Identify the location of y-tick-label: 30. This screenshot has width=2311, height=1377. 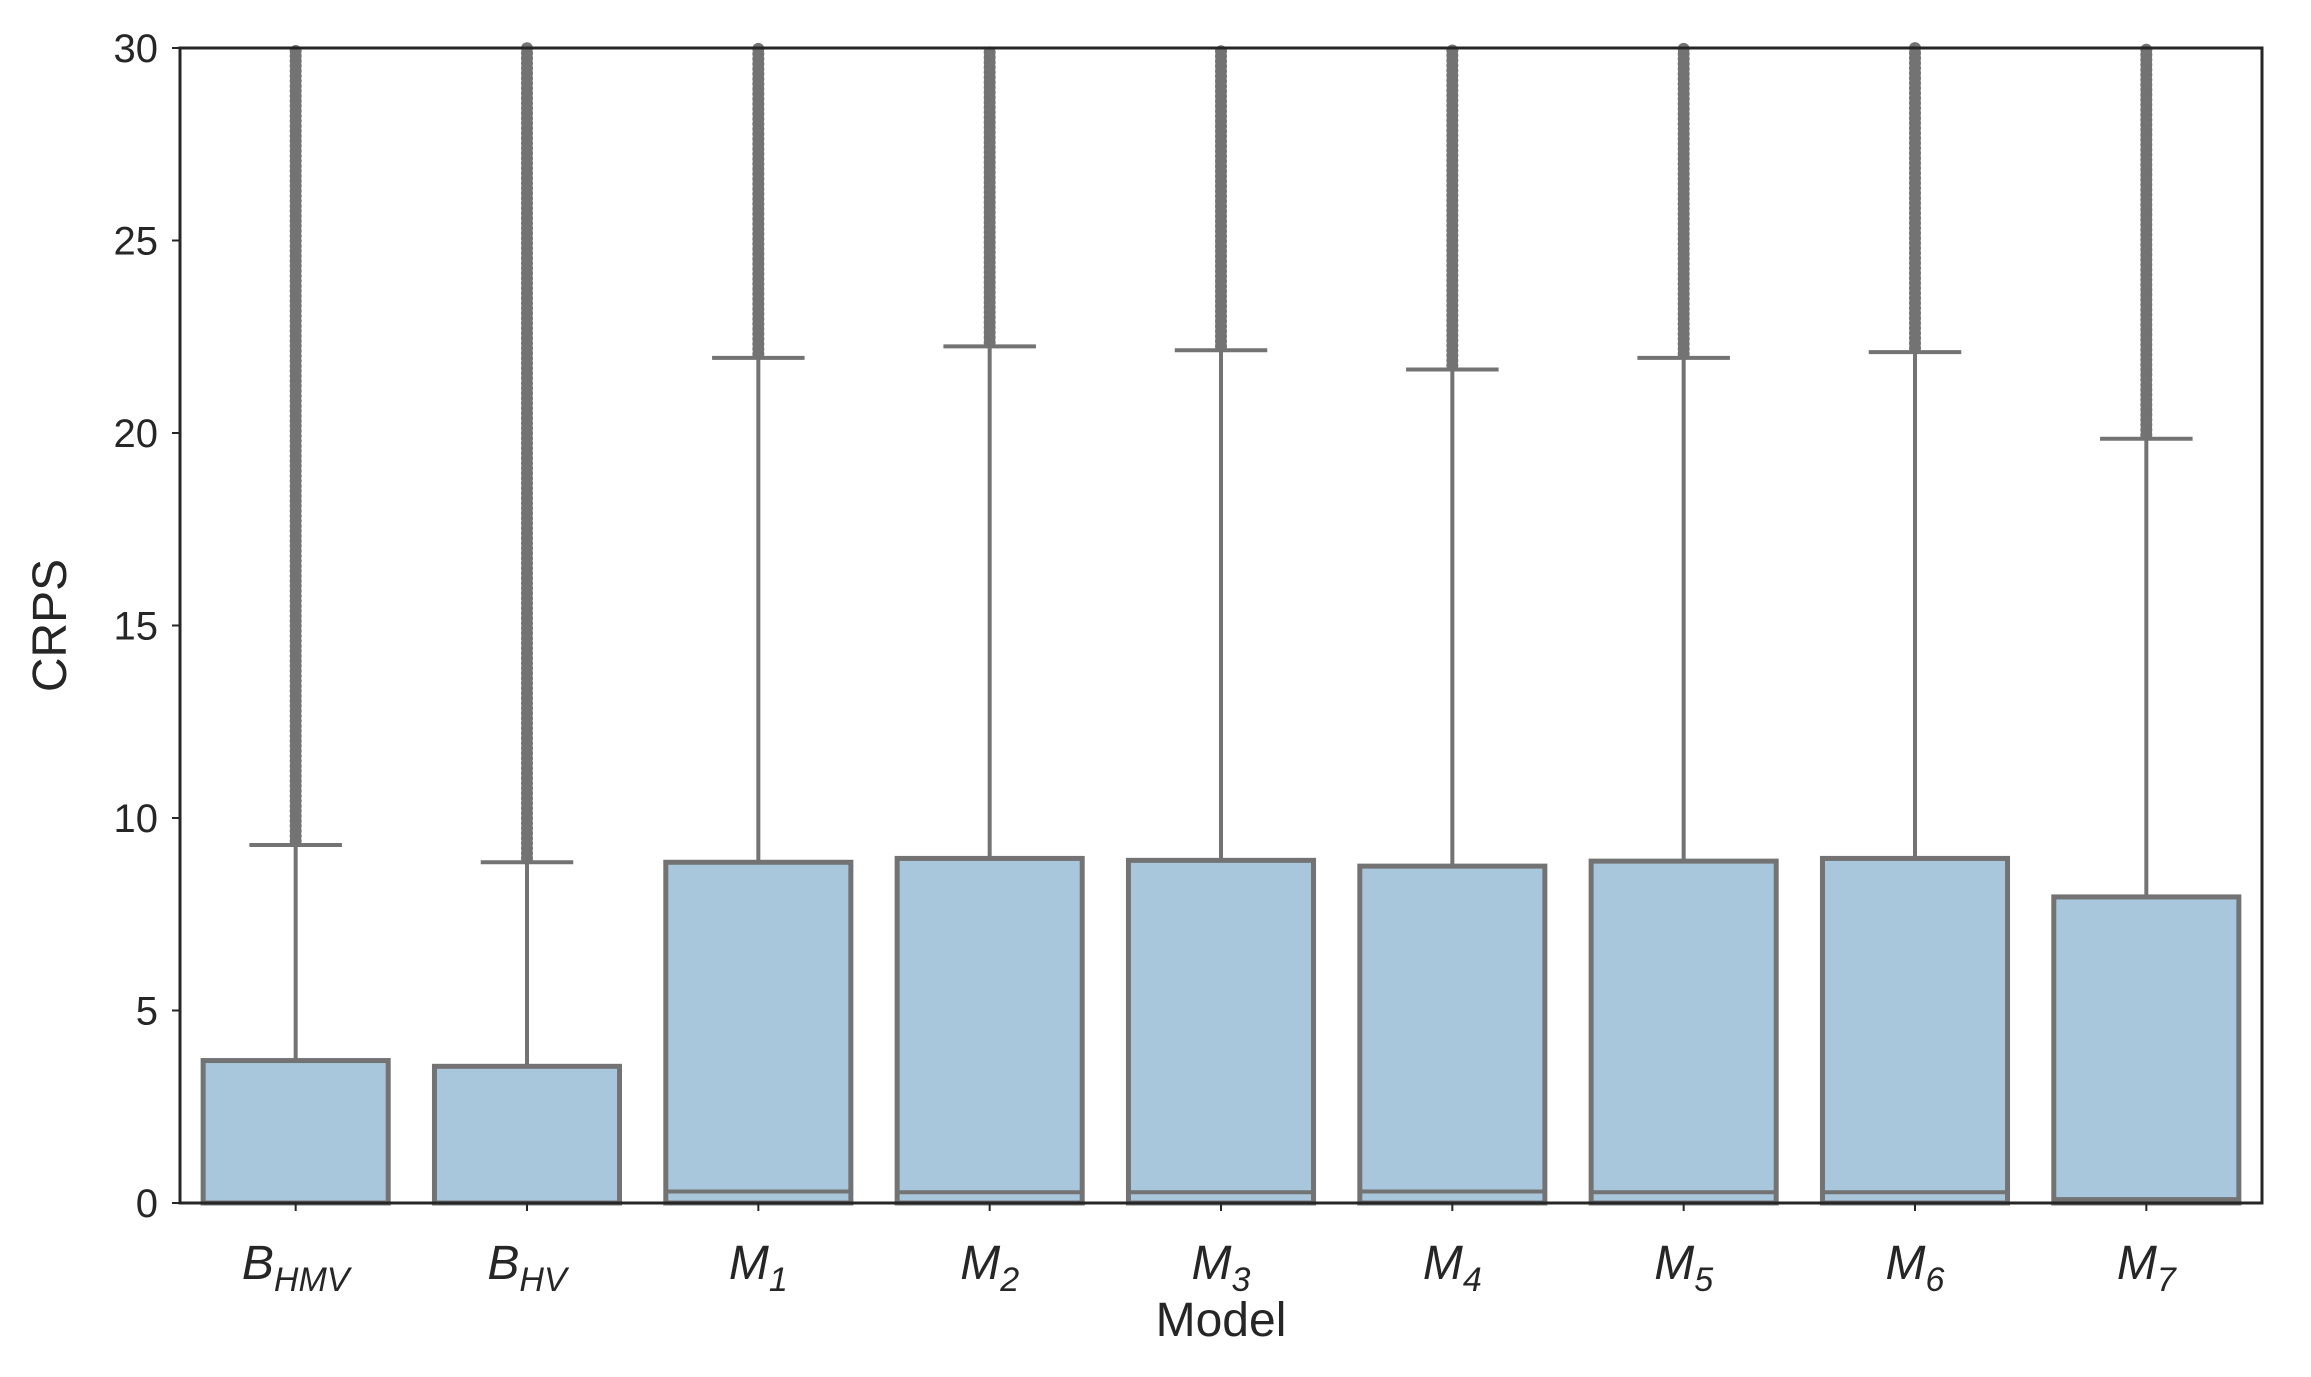
(136, 49).